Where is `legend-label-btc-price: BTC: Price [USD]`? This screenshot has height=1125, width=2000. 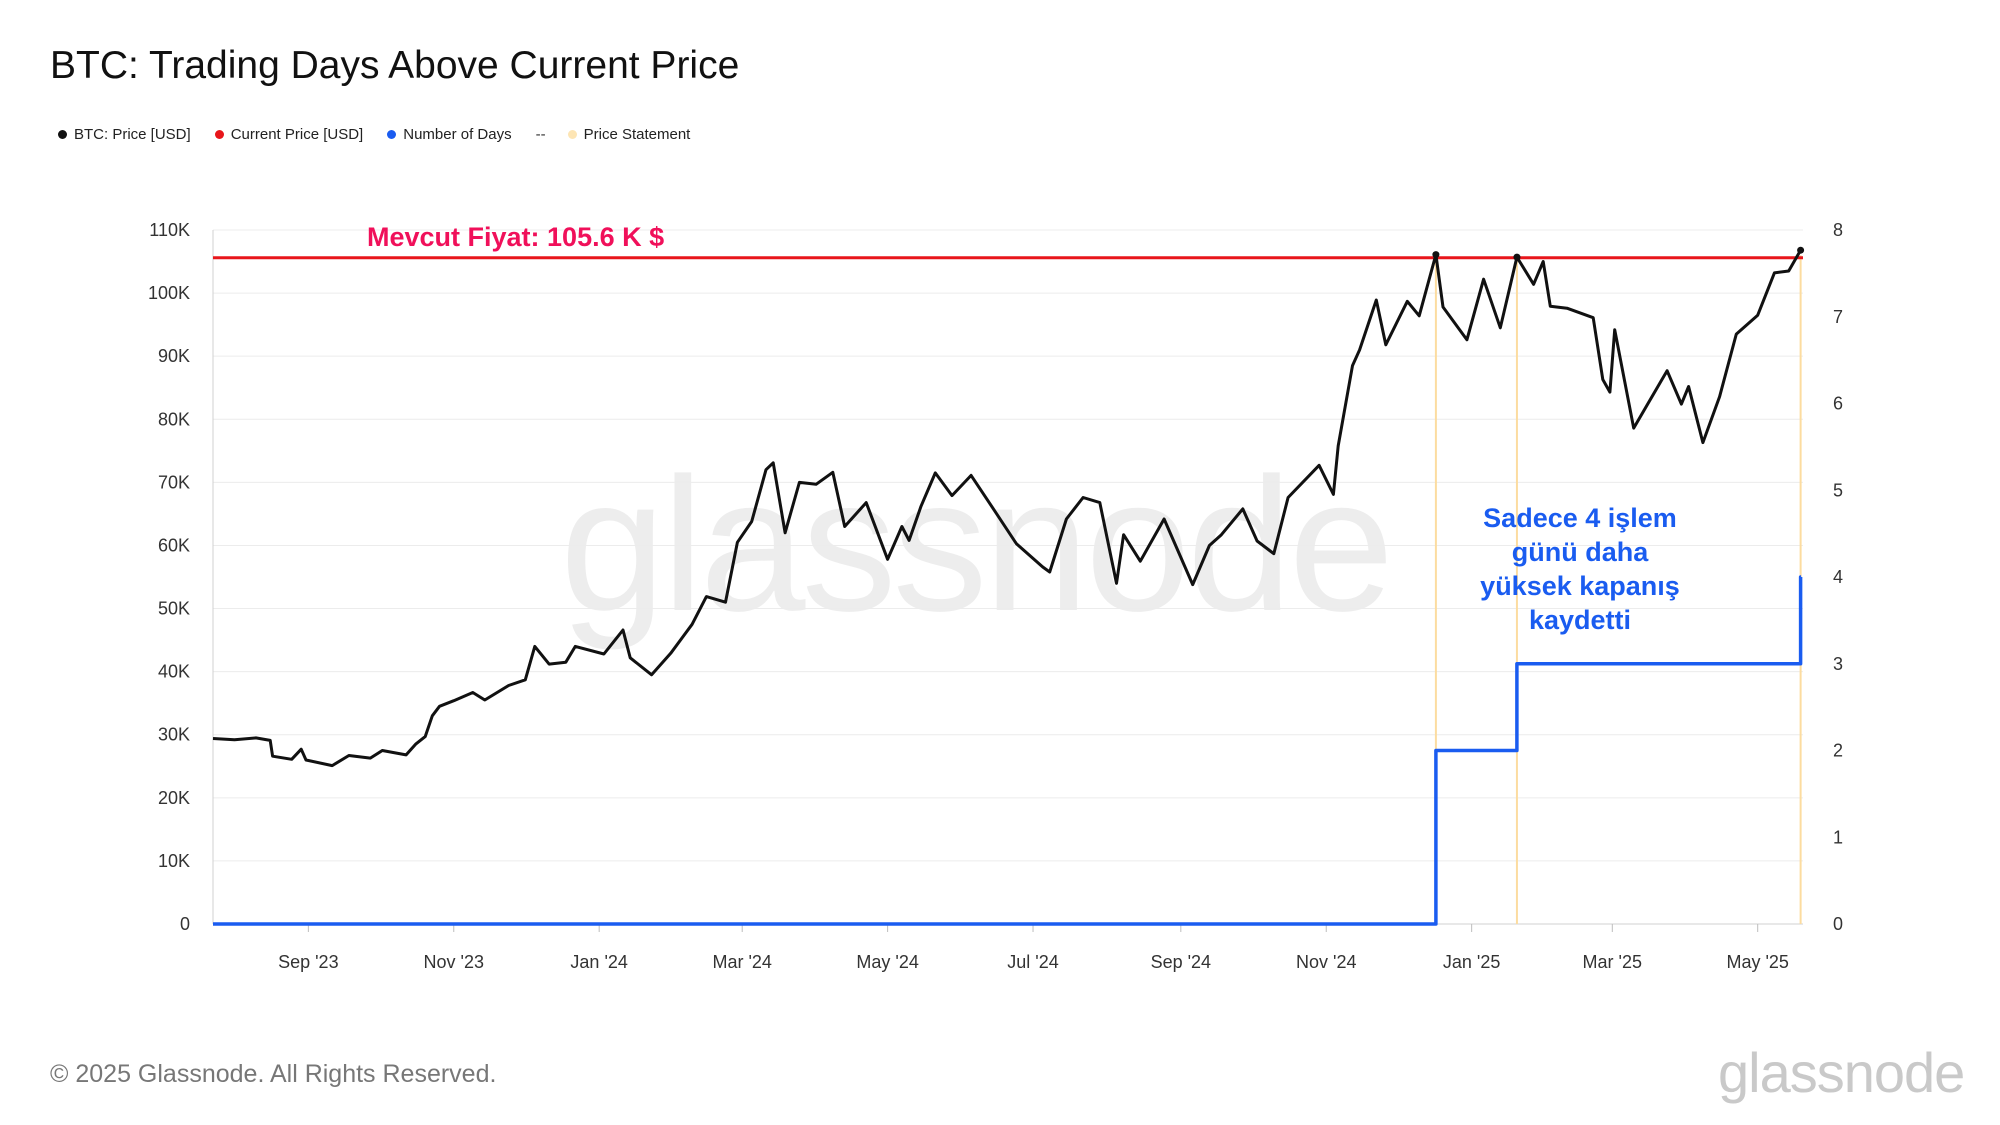 legend-label-btc-price: BTC: Price [USD] is located at coordinates (132, 134).